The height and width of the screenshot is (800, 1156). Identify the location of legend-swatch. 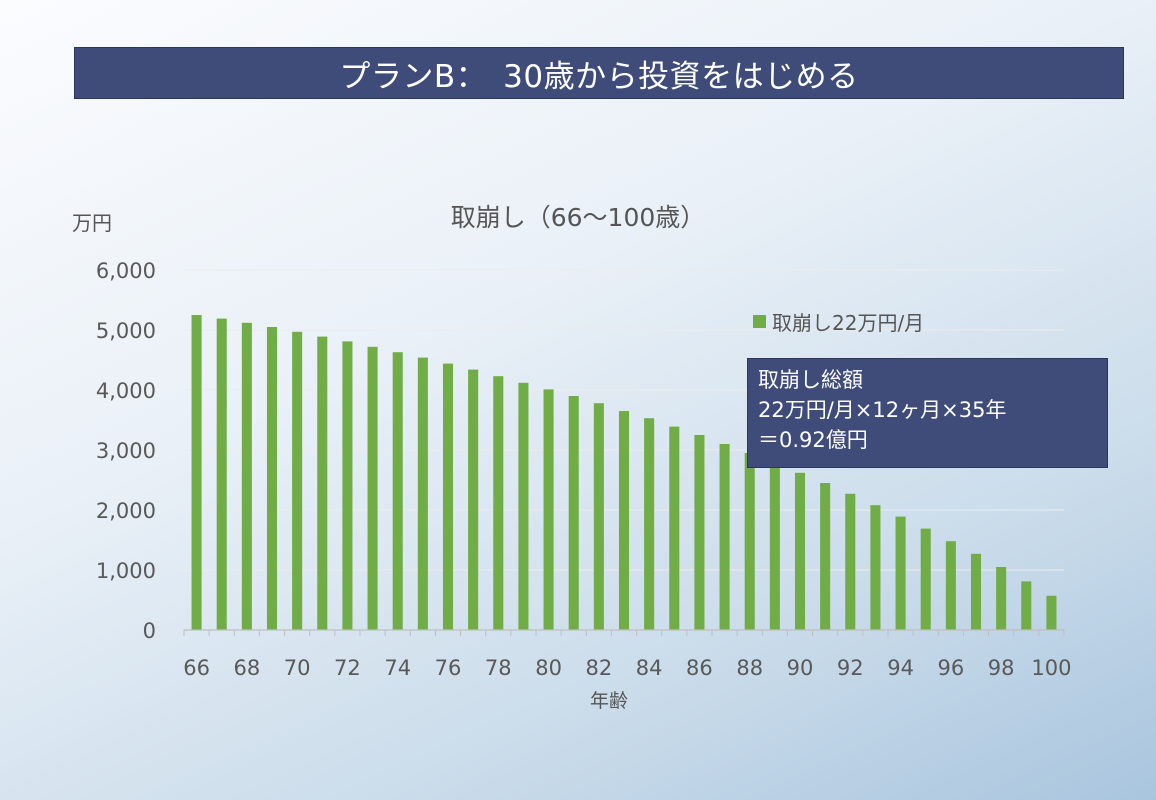
(759, 321).